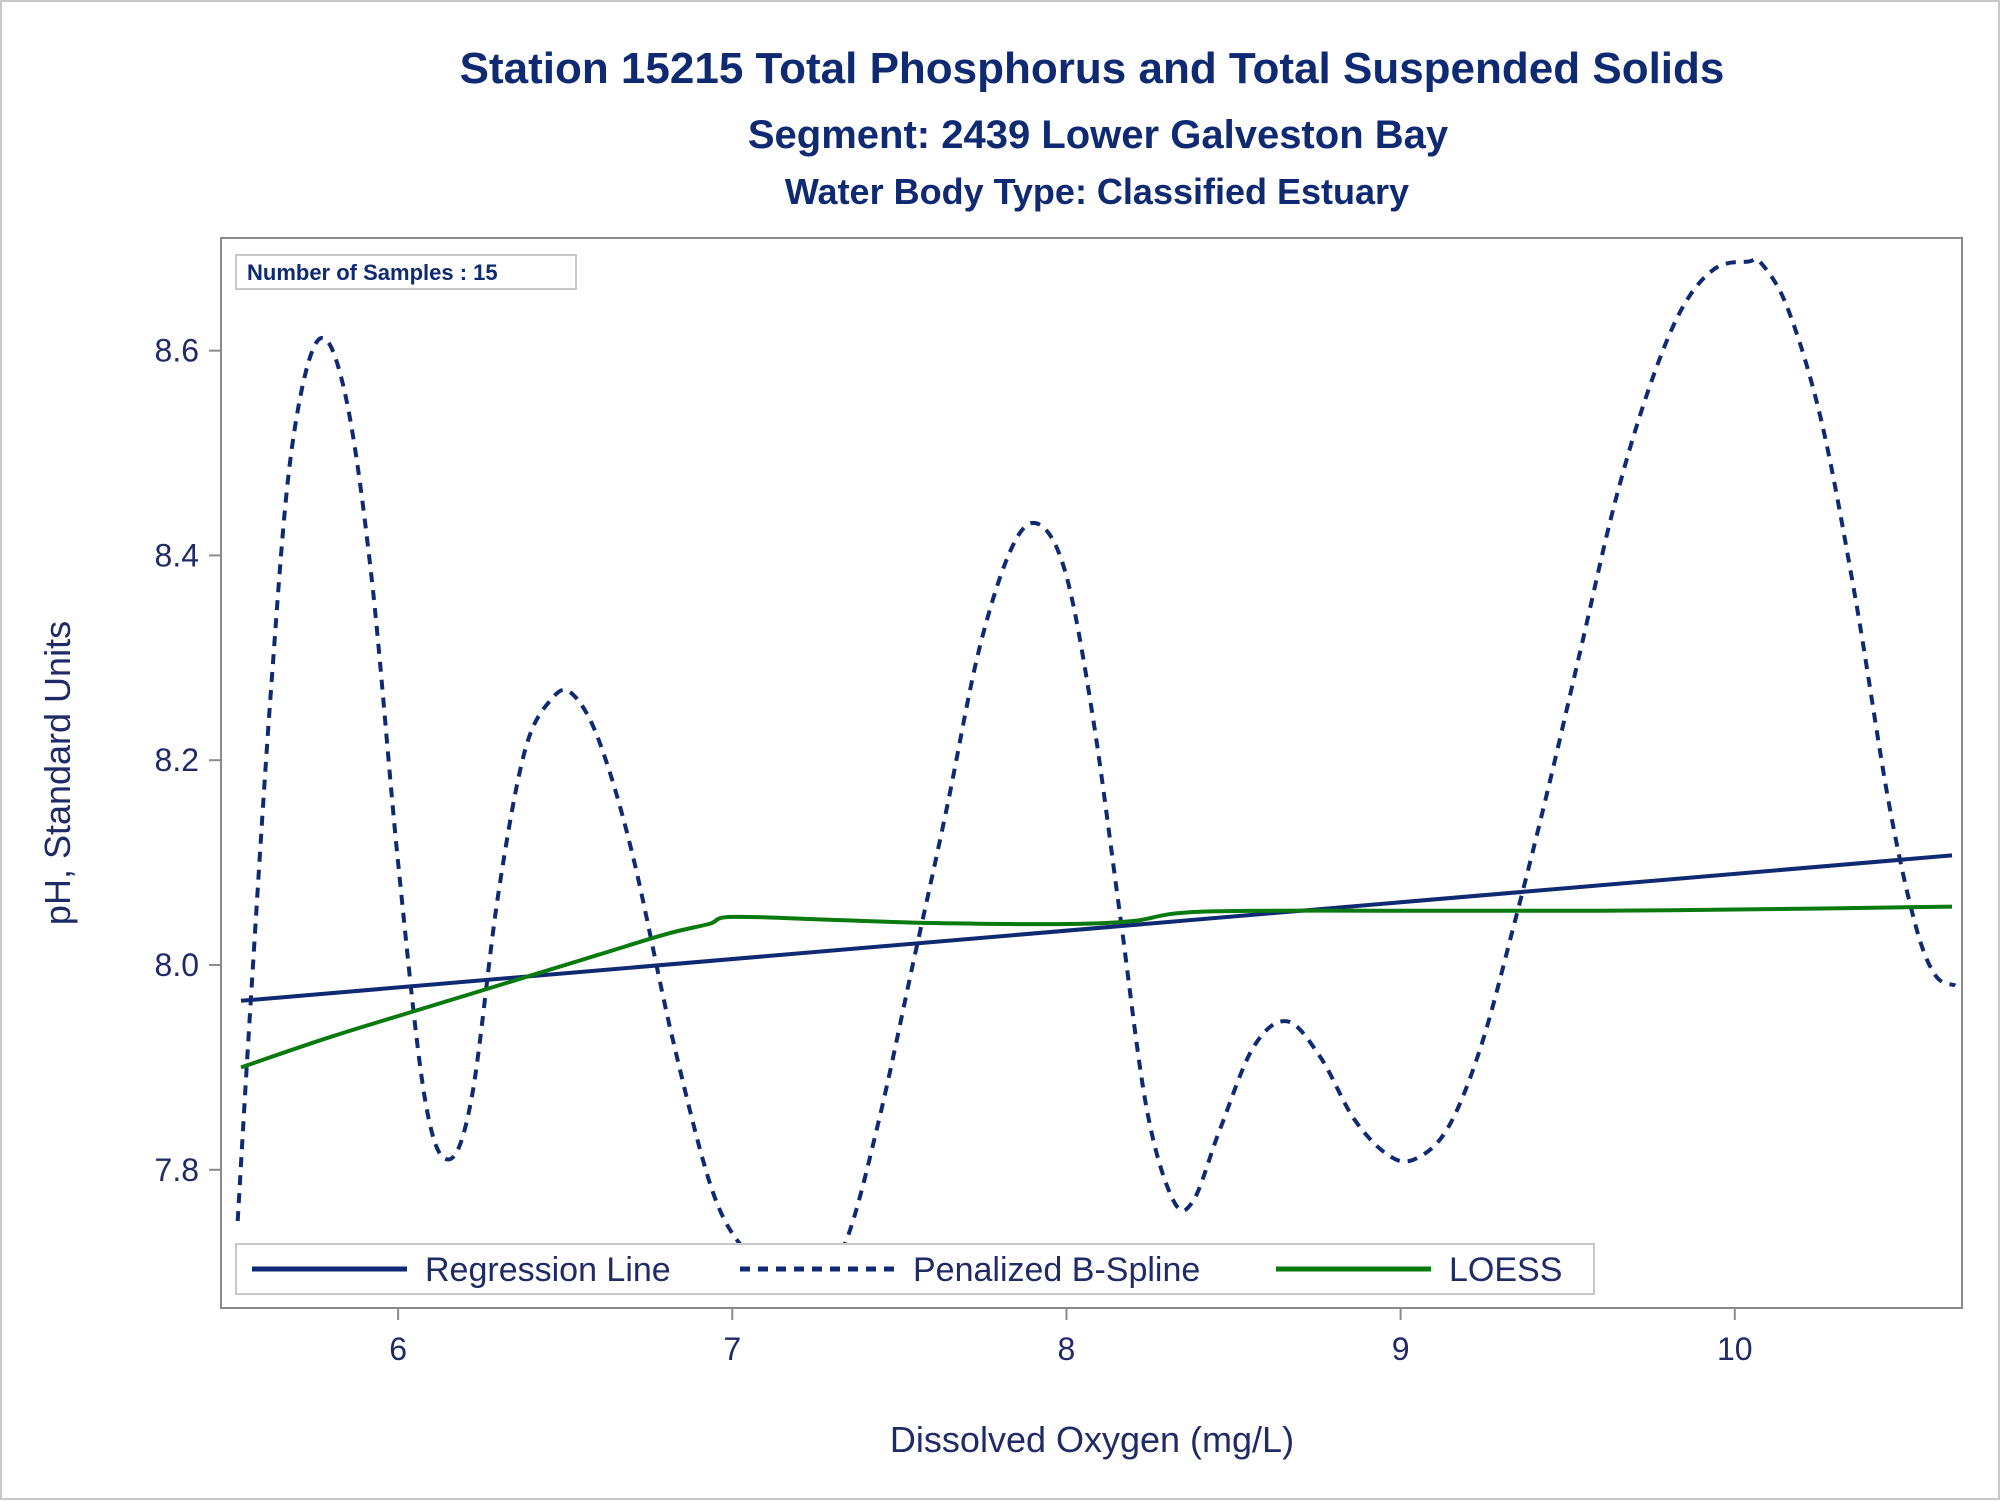 The width and height of the screenshot is (2000, 1505). Describe the element at coordinates (1096, 987) in the screenshot. I see `series-line-loess` at that location.